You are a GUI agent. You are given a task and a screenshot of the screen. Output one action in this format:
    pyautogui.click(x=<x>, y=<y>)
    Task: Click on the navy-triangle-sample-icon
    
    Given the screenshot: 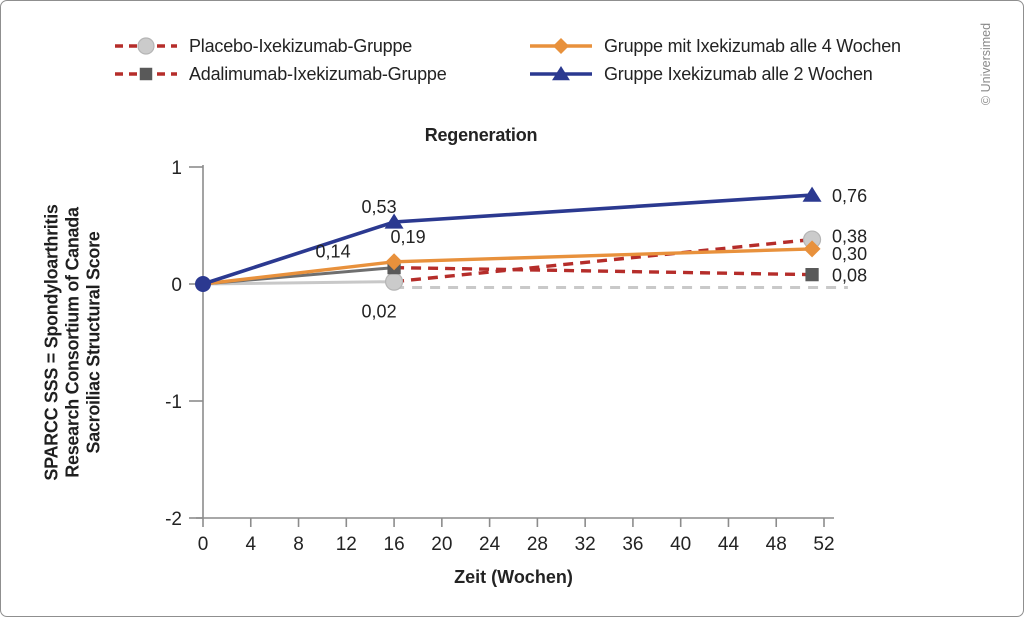 What is the action you would take?
    pyautogui.click(x=561, y=73)
    